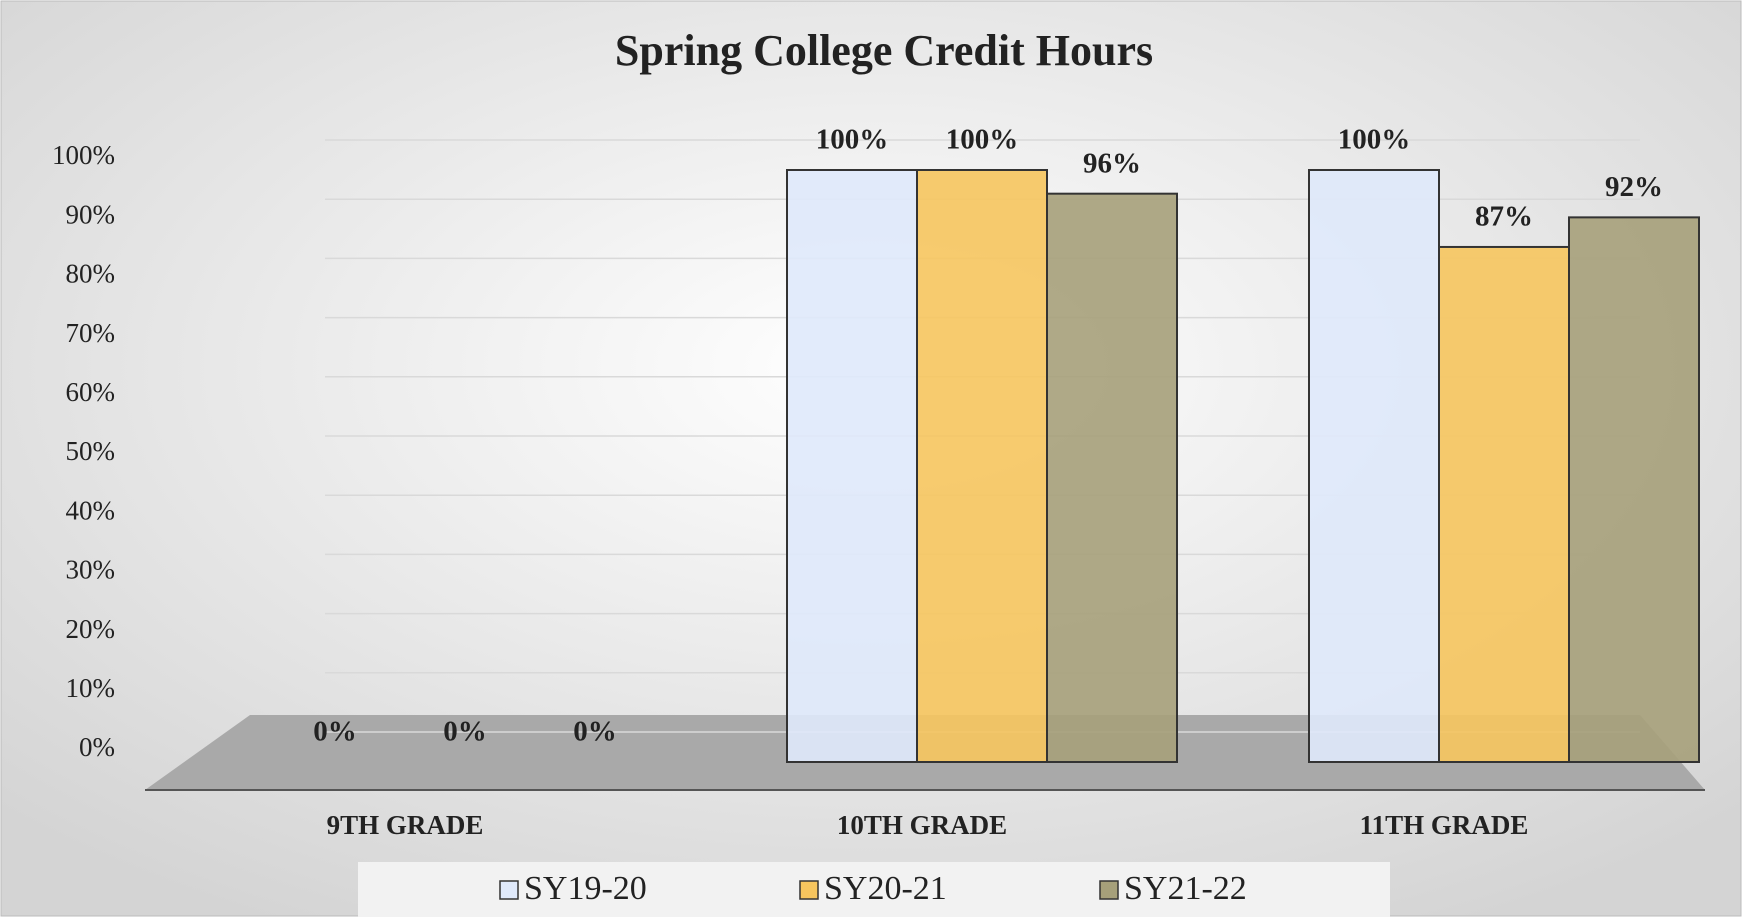 This screenshot has width=1742, height=917. Describe the element at coordinates (885, 888) in the screenshot. I see `legend-label: SY20-21` at that location.